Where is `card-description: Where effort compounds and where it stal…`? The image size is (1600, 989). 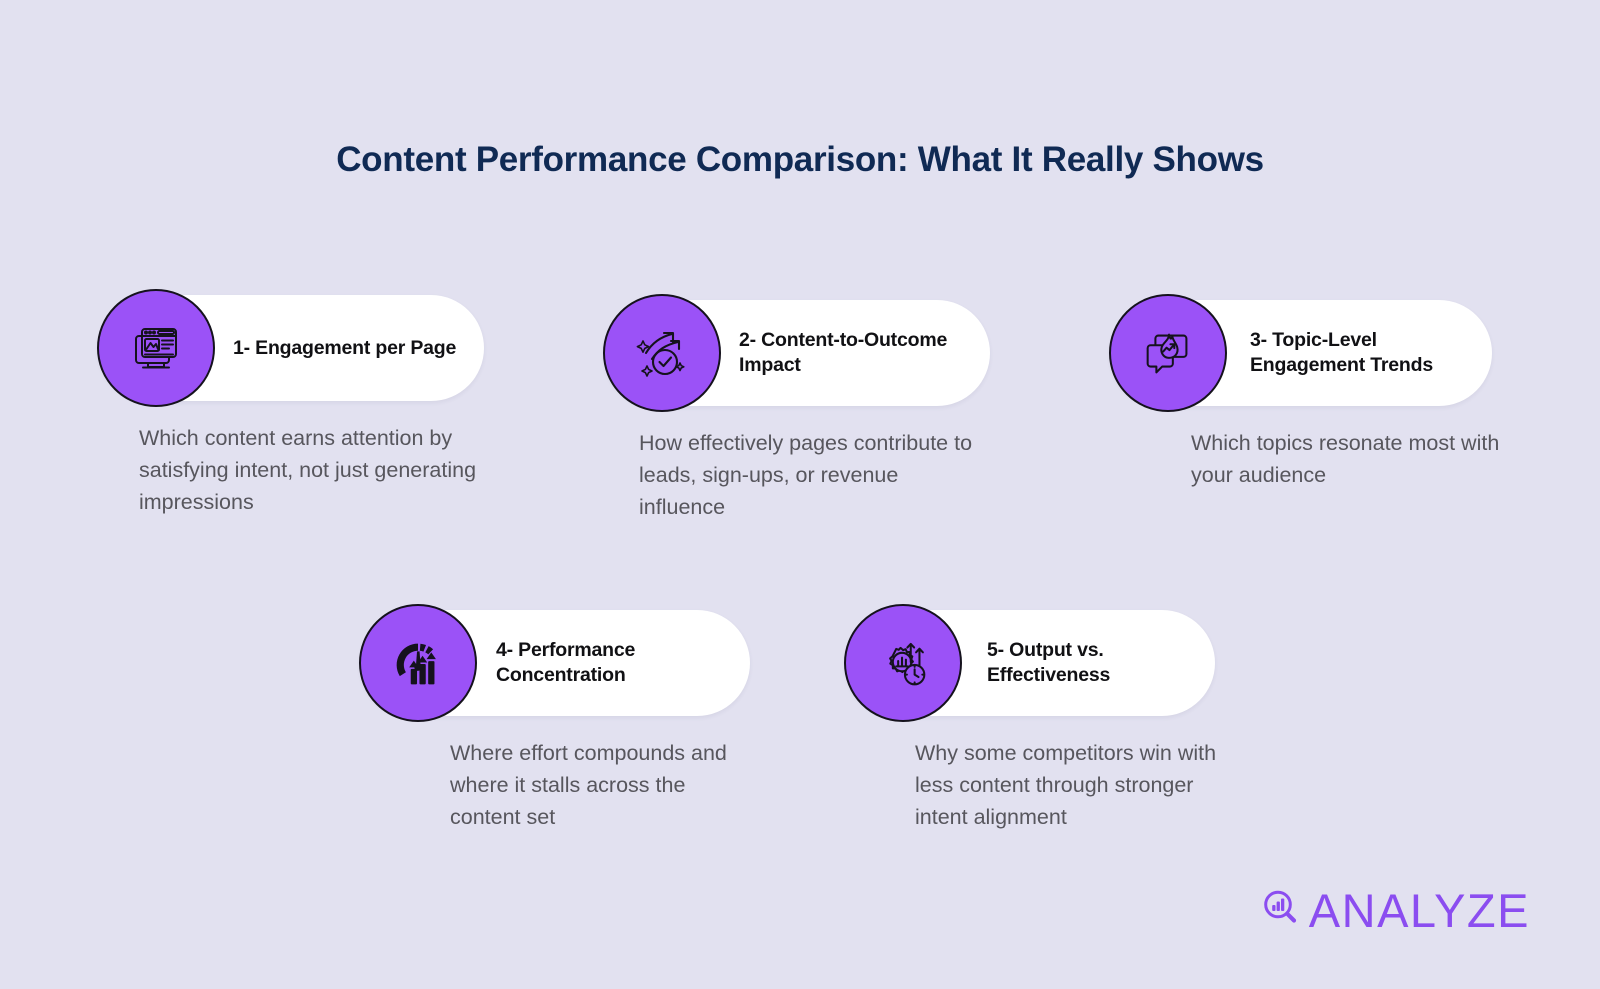 card-description: Where effort compounds and where it stal… is located at coordinates (588, 785).